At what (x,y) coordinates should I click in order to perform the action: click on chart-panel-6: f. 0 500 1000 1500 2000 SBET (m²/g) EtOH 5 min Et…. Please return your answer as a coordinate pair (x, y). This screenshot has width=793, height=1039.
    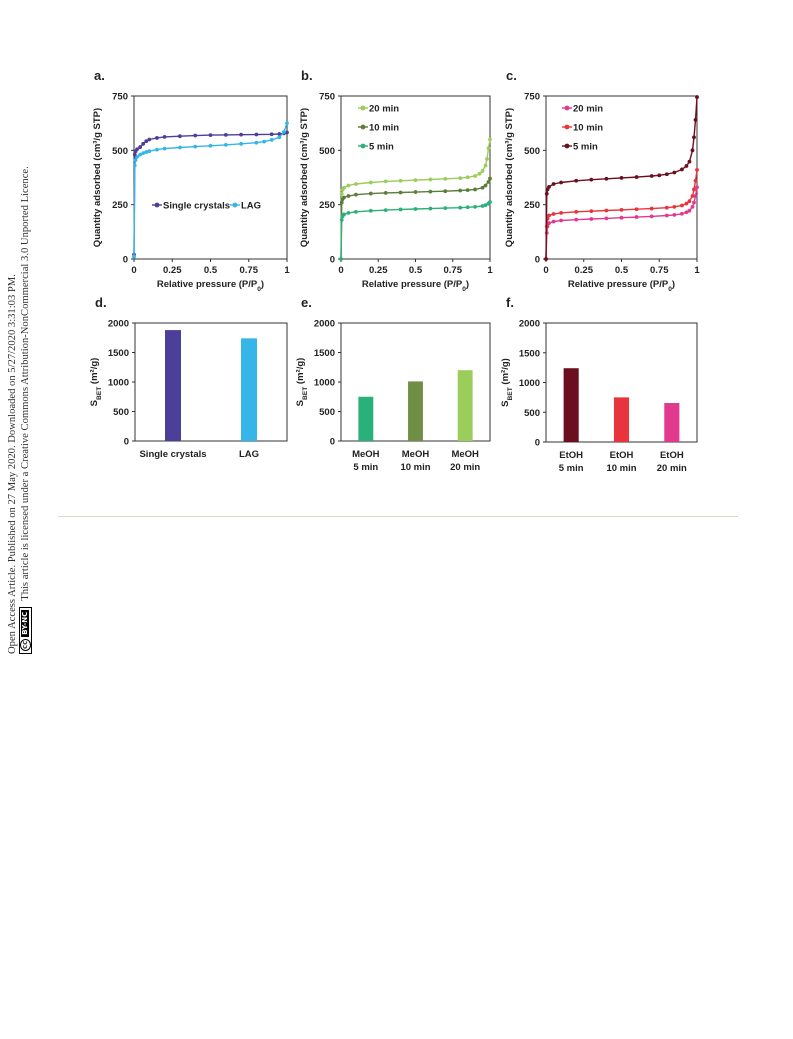
    Looking at the image, I should click on (599, 384).